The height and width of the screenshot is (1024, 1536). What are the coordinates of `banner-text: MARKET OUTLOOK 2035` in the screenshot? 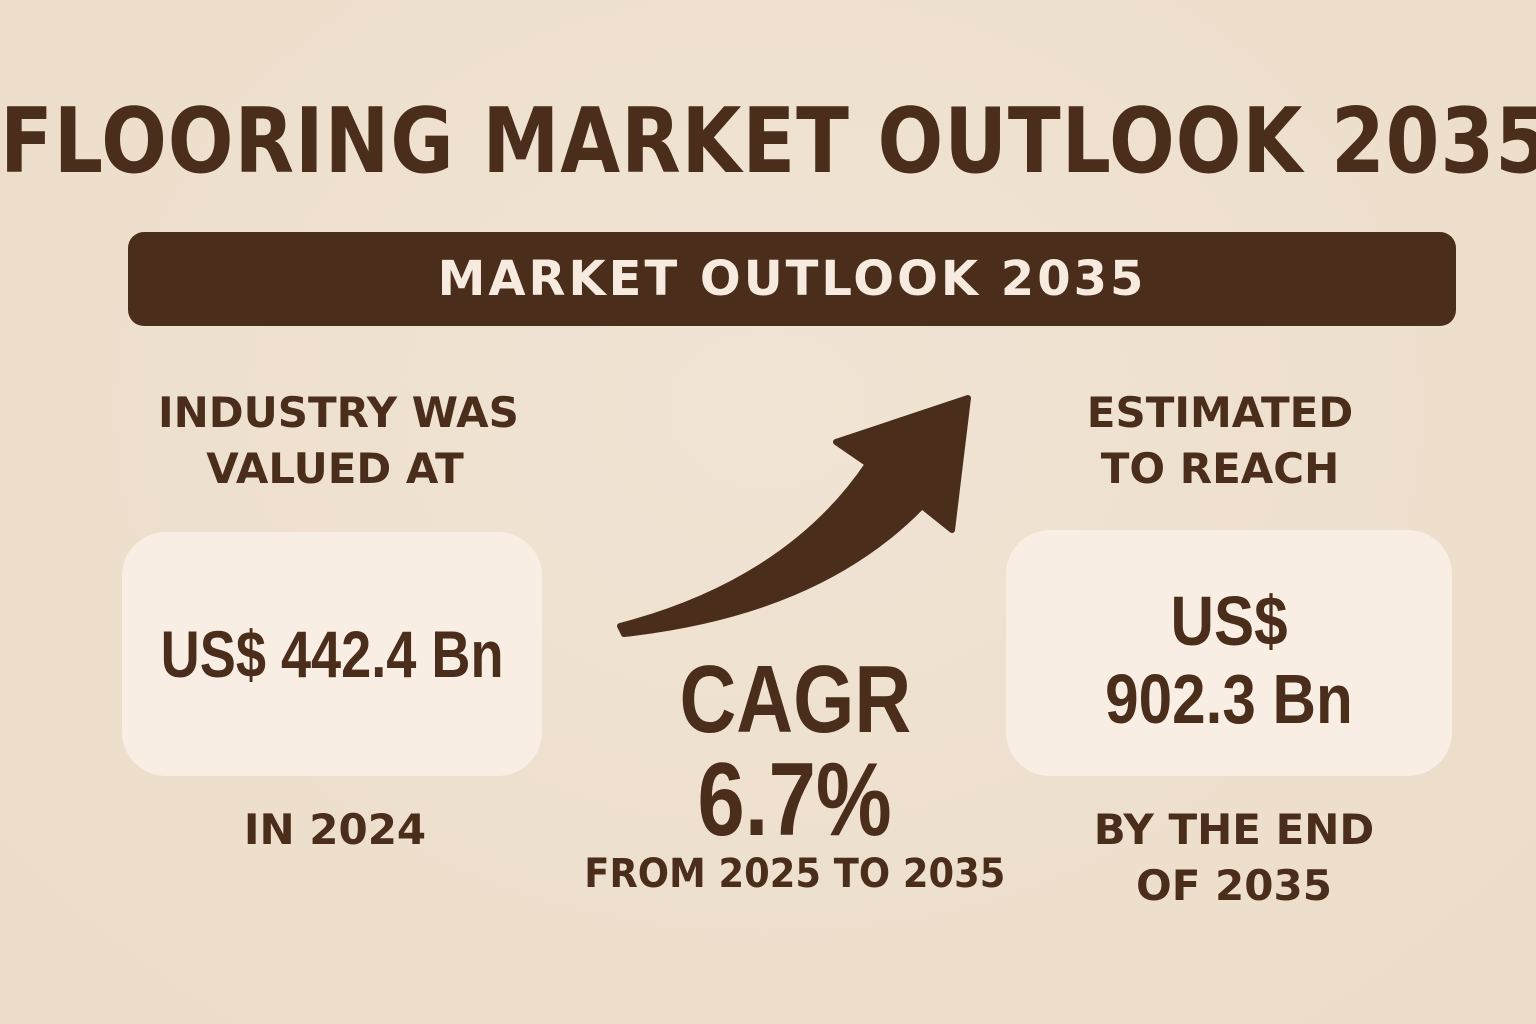 It's located at (792, 279).